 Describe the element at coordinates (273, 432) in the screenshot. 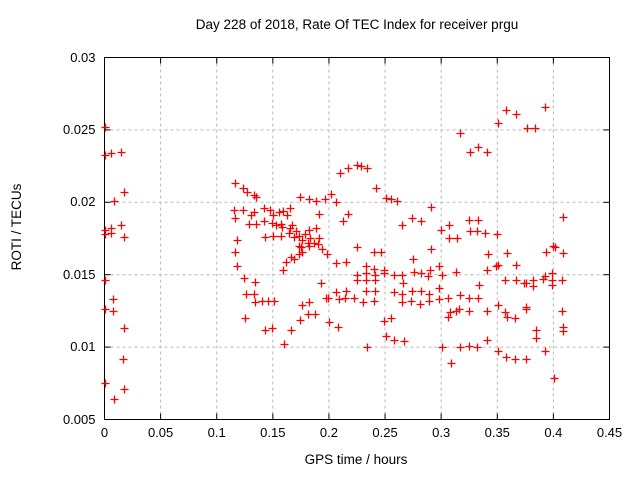

I see `x-tick-label: 0.15` at that location.